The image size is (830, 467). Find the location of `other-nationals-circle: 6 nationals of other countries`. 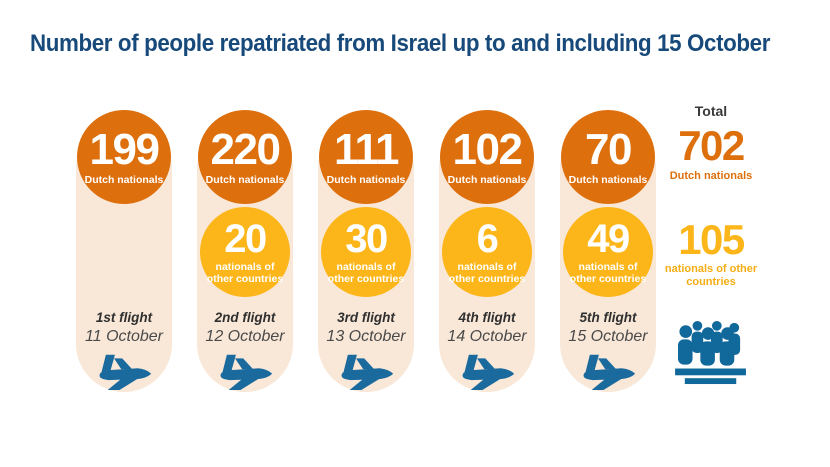

other-nationals-circle: 6 nationals of other countries is located at coordinates (487, 252).